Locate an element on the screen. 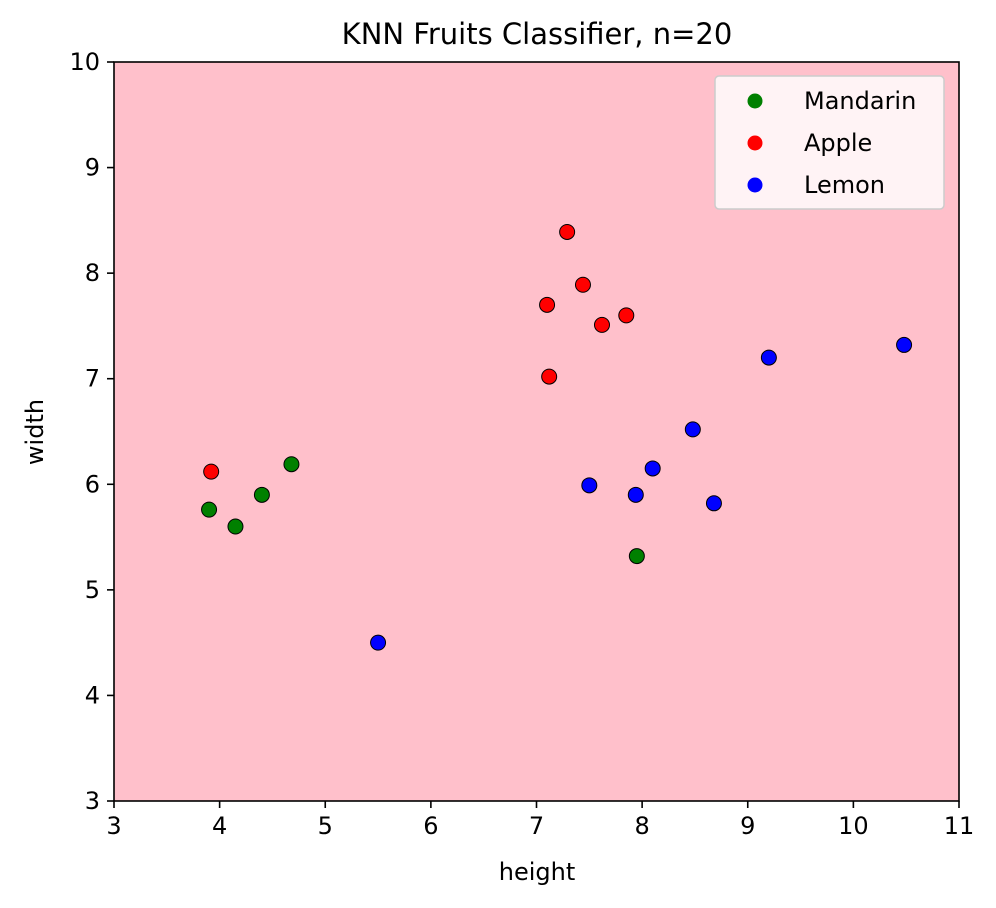  y-tick-label: 3 is located at coordinates (92, 801).